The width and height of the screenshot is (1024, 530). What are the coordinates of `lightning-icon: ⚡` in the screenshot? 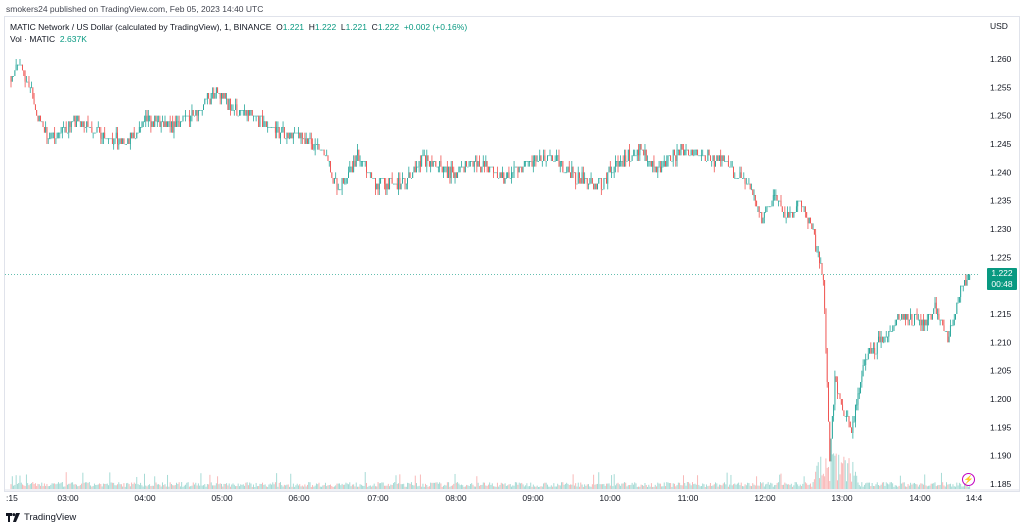 It's located at (968, 479).